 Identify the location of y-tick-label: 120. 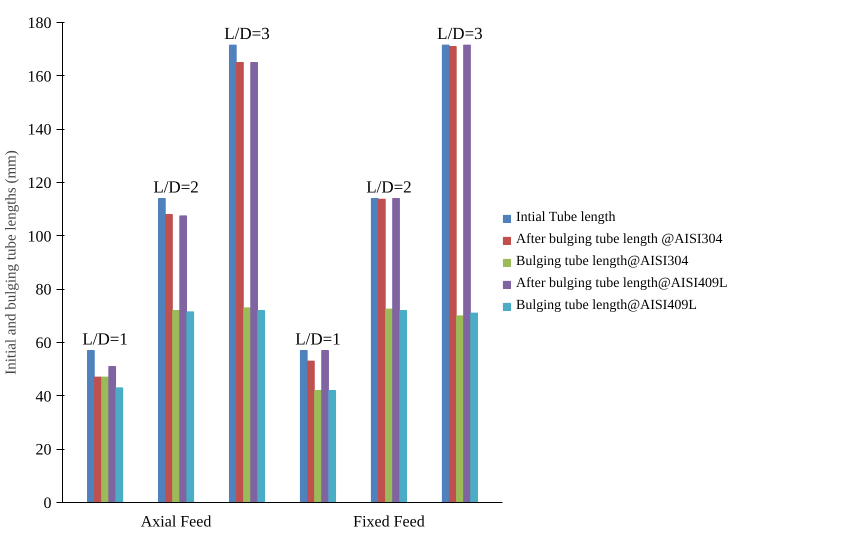
(40, 183).